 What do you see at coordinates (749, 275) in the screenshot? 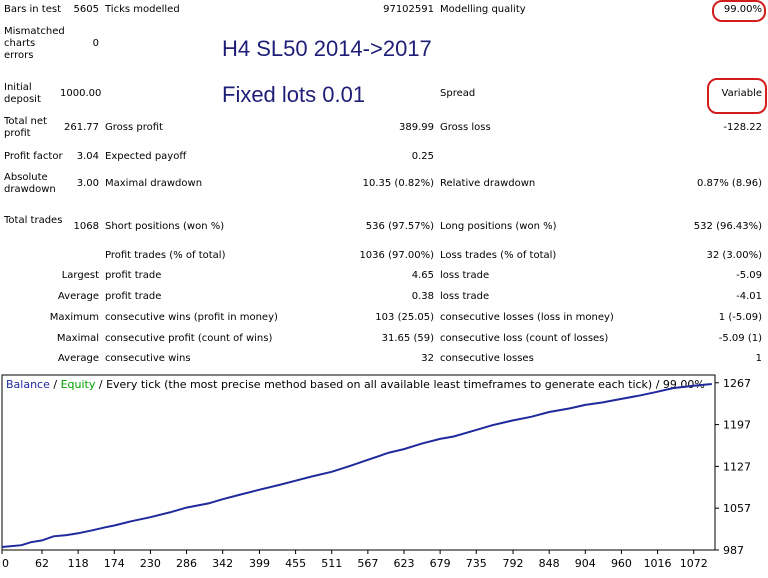
I see `report-row-8-v3: -5.09` at bounding box center [749, 275].